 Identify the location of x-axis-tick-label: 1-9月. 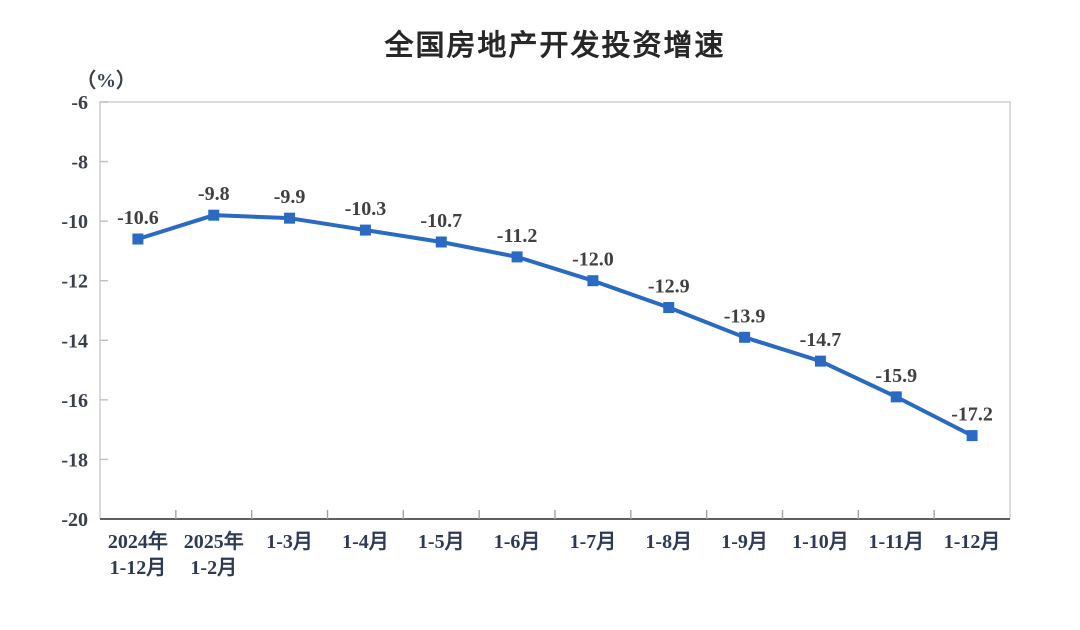
(744, 542).